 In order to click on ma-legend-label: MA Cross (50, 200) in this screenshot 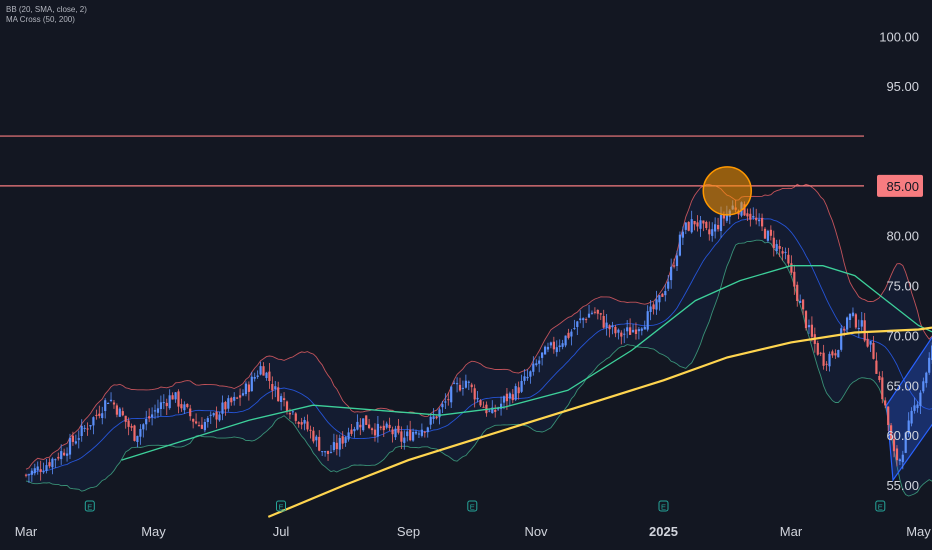, I will do `click(40, 19)`.